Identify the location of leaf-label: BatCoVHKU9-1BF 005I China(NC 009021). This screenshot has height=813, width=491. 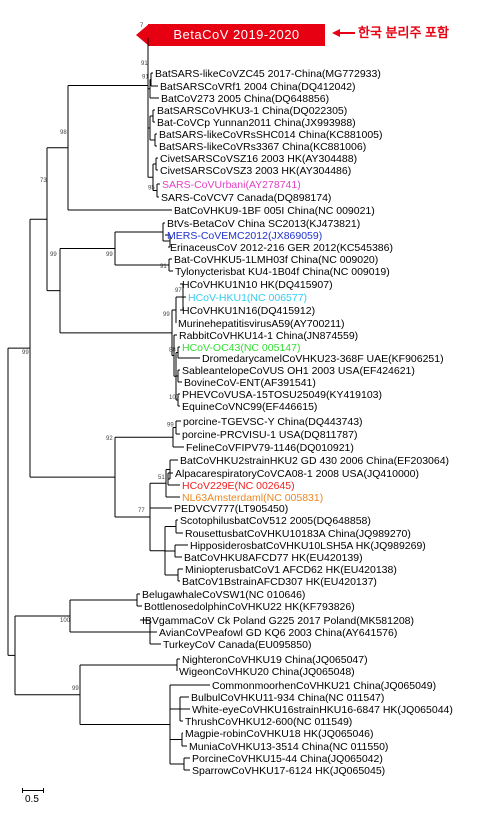
(274, 211).